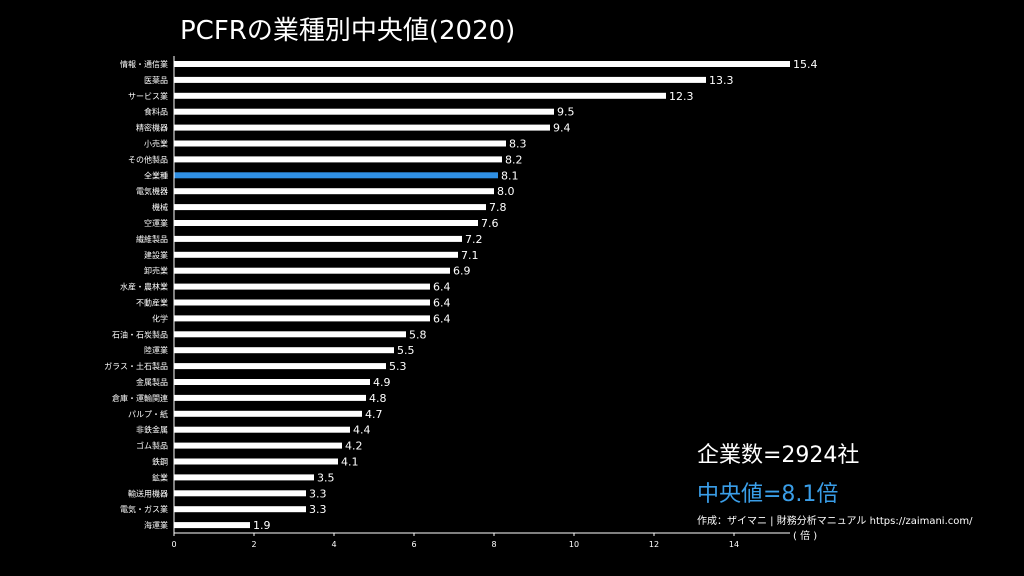 Image resolution: width=1024 pixels, height=576 pixels. I want to click on category-label: 倉庫・運輸関連, so click(140, 398).